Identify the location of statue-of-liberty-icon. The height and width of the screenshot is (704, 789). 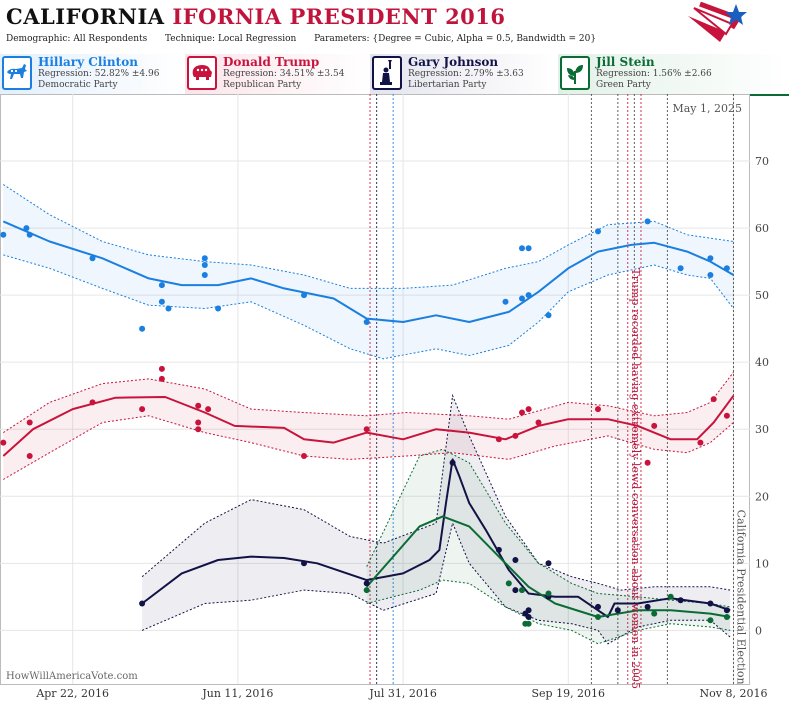
(387, 73).